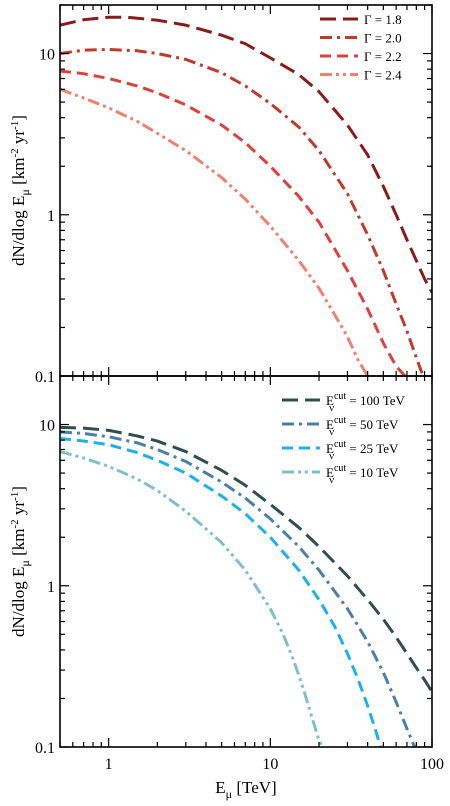 This screenshot has height=806, width=450. I want to click on legend-label-1: Γ = 1.8, so click(383, 19).